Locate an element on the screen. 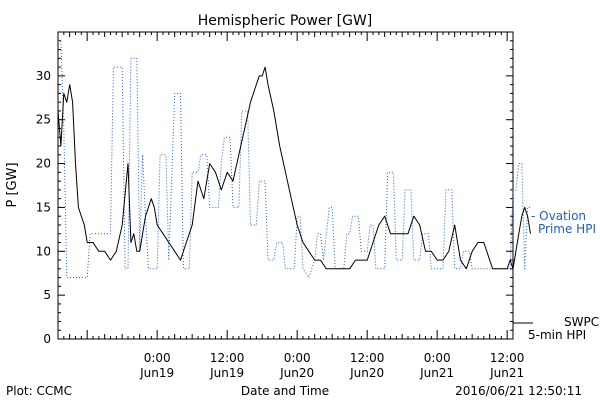 The width and height of the screenshot is (600, 400). y-tick-label: 25 is located at coordinates (43, 120).